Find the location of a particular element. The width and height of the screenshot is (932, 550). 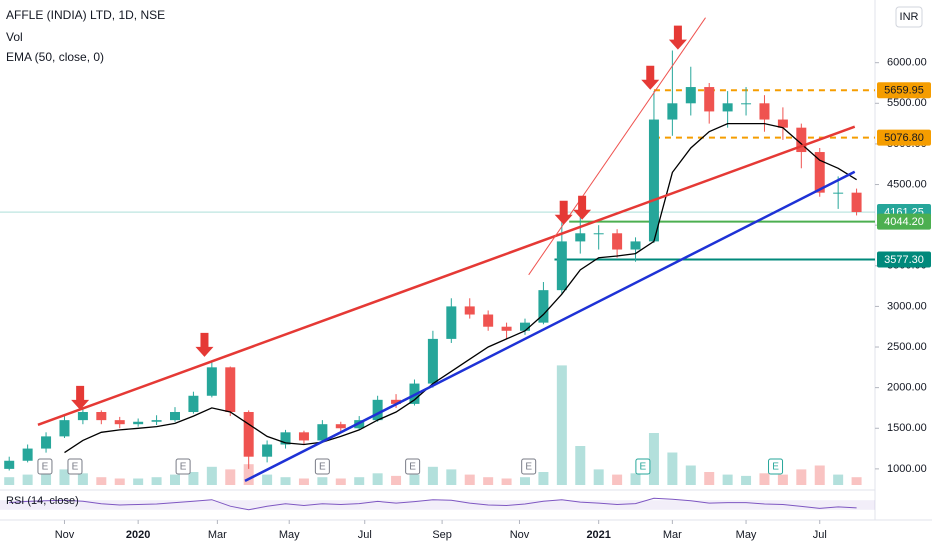

currency-box is located at coordinates (909, 17).